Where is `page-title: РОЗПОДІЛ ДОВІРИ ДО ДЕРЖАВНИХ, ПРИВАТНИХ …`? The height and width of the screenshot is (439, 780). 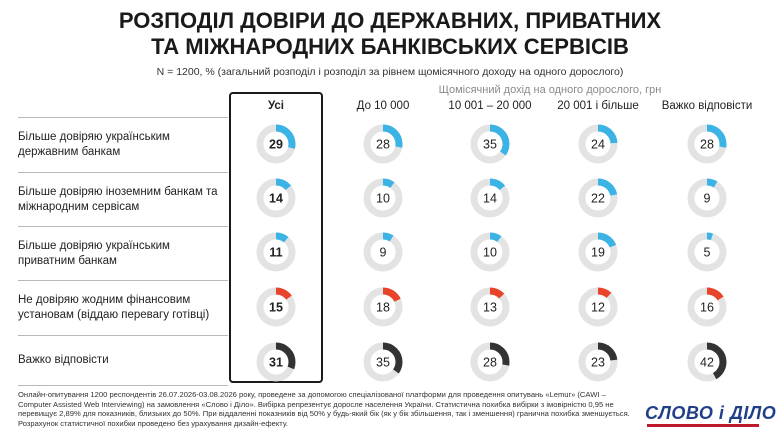 page-title: РОЗПОДІЛ ДОВІРИ ДО ДЕРЖАВНИХ, ПРИВАТНИХ … is located at coordinates (390, 34).